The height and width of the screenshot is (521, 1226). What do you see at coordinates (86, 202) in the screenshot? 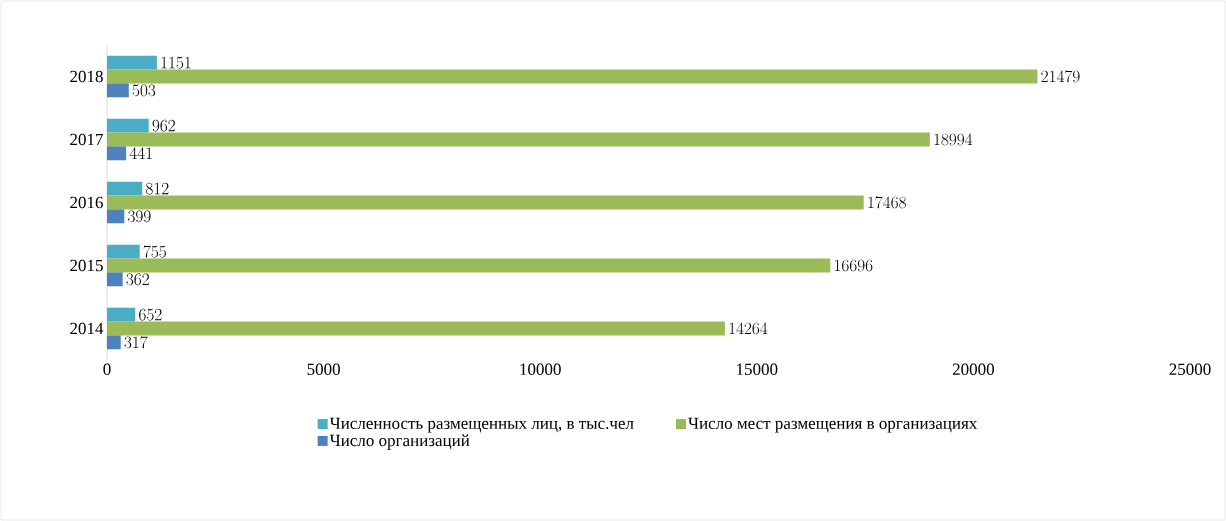
I see `y-tick-label: 2016` at bounding box center [86, 202].